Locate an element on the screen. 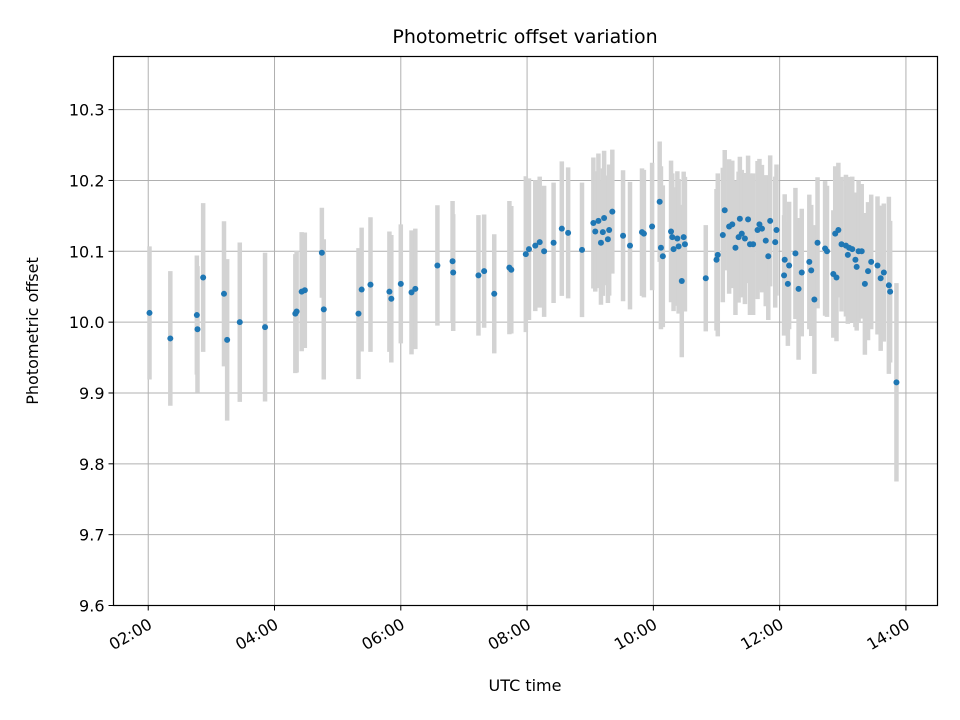 The height and width of the screenshot is (720, 960). y-tick-label: 9.7 is located at coordinates (91, 535).